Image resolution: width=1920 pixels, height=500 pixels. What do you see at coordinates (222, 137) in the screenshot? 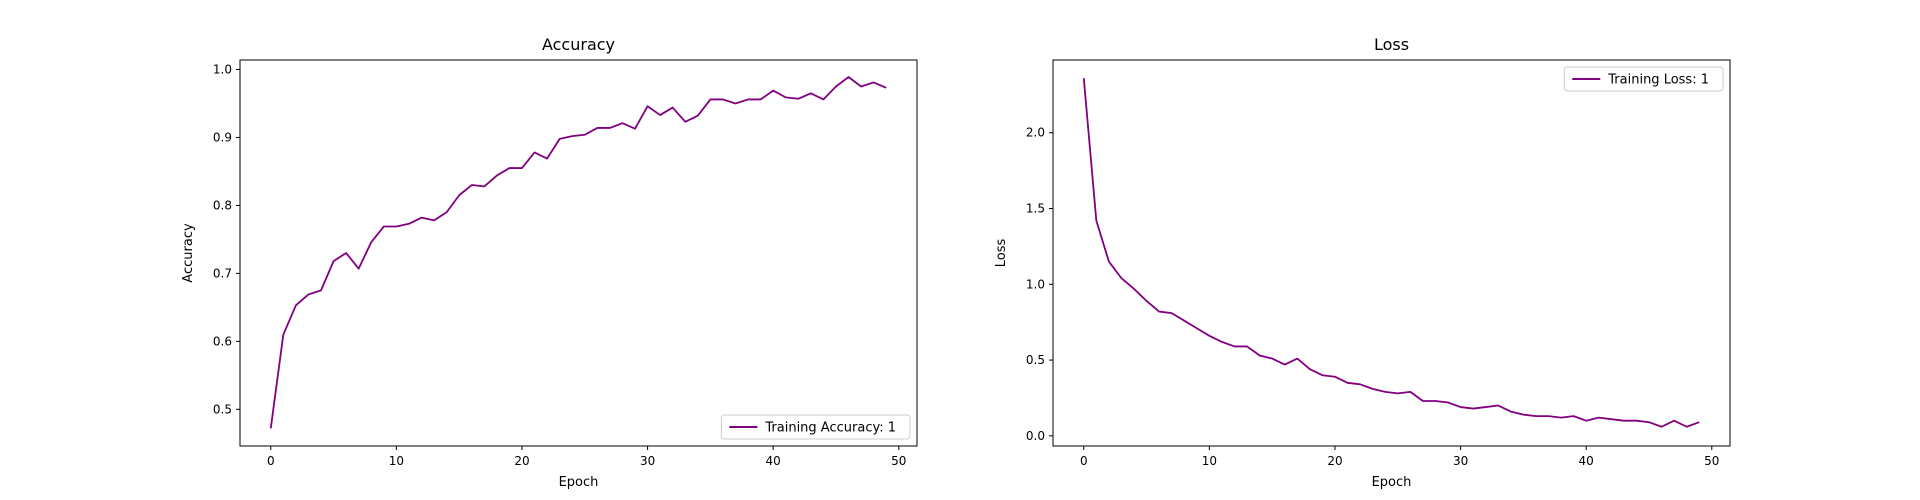
I see `y-tick-label: 0.9` at bounding box center [222, 137].